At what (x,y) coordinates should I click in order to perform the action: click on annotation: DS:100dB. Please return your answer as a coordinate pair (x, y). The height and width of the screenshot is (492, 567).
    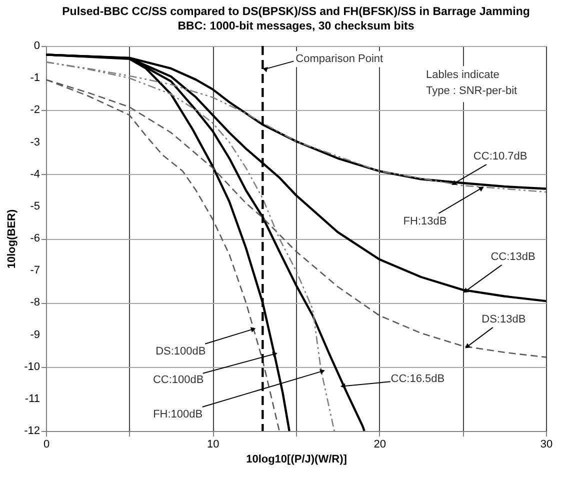
    Looking at the image, I should click on (181, 351).